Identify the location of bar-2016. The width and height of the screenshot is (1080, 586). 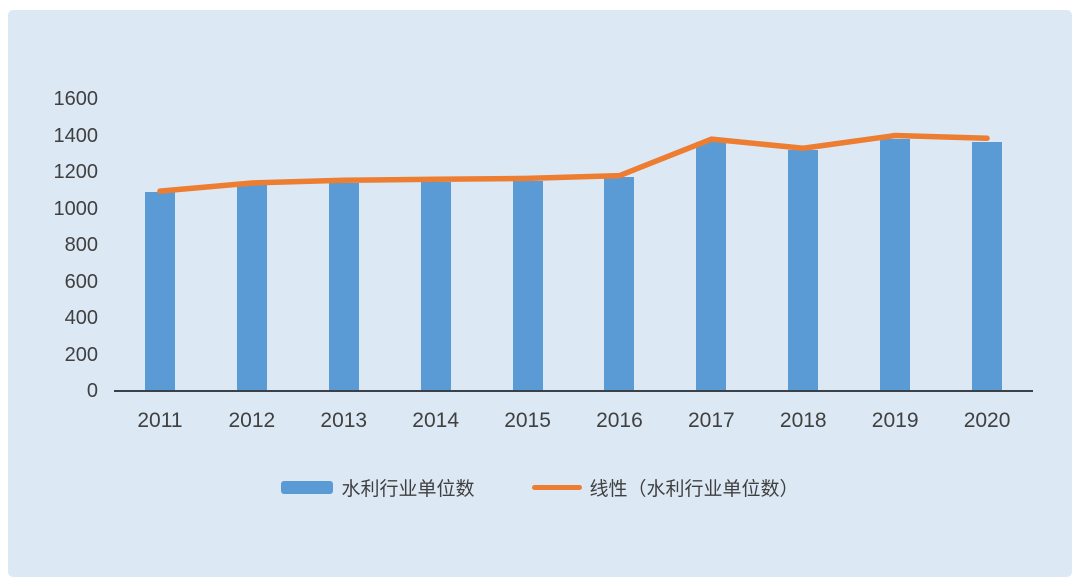
(619, 284).